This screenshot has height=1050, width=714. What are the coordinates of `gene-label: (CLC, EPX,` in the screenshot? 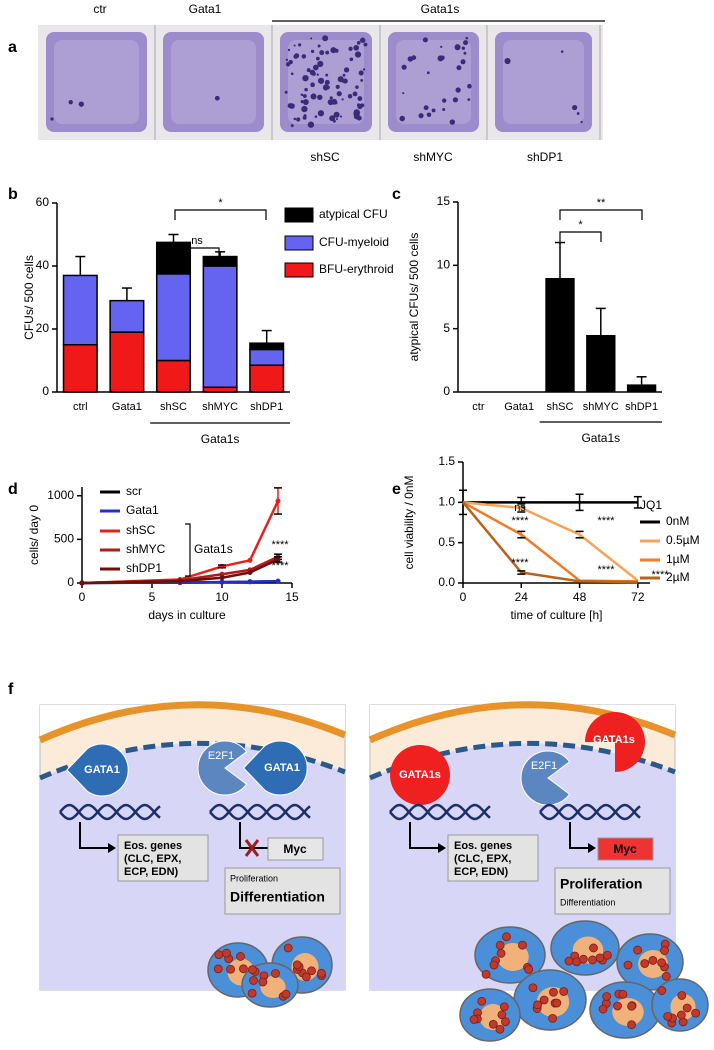 It's located at (482, 859).